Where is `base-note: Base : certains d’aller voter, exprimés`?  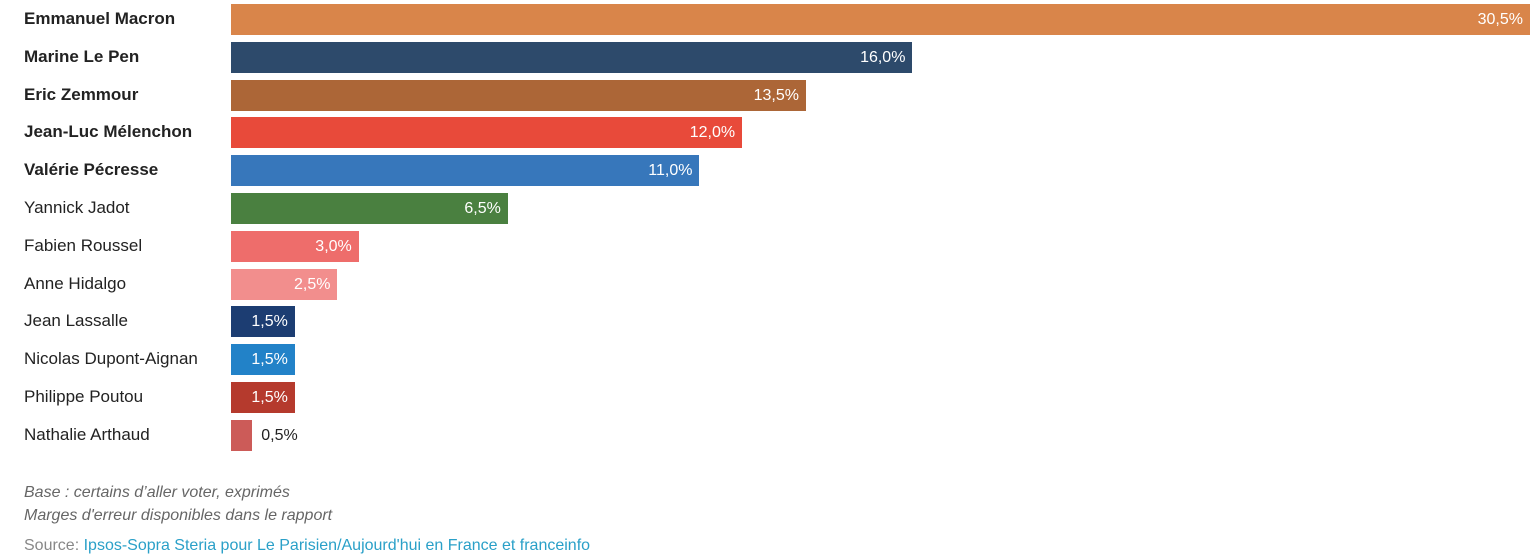 base-note: Base : certains d’aller voter, exprimés is located at coordinates (157, 492).